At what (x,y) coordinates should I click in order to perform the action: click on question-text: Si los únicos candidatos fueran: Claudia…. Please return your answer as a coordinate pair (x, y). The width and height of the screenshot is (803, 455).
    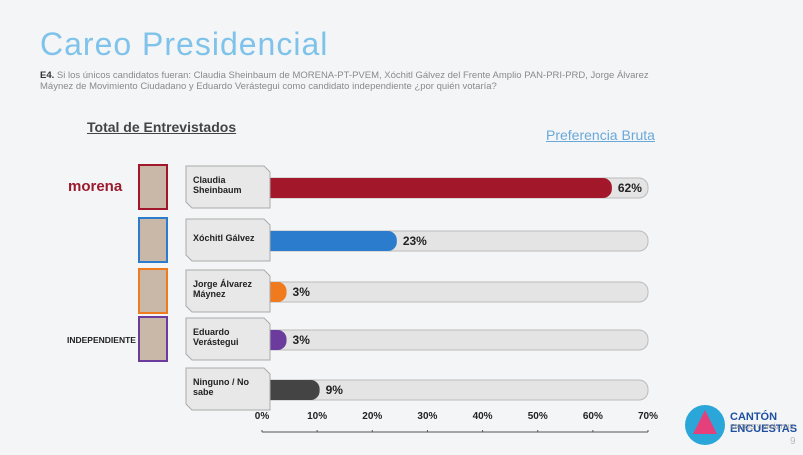
    Looking at the image, I should click on (344, 81).